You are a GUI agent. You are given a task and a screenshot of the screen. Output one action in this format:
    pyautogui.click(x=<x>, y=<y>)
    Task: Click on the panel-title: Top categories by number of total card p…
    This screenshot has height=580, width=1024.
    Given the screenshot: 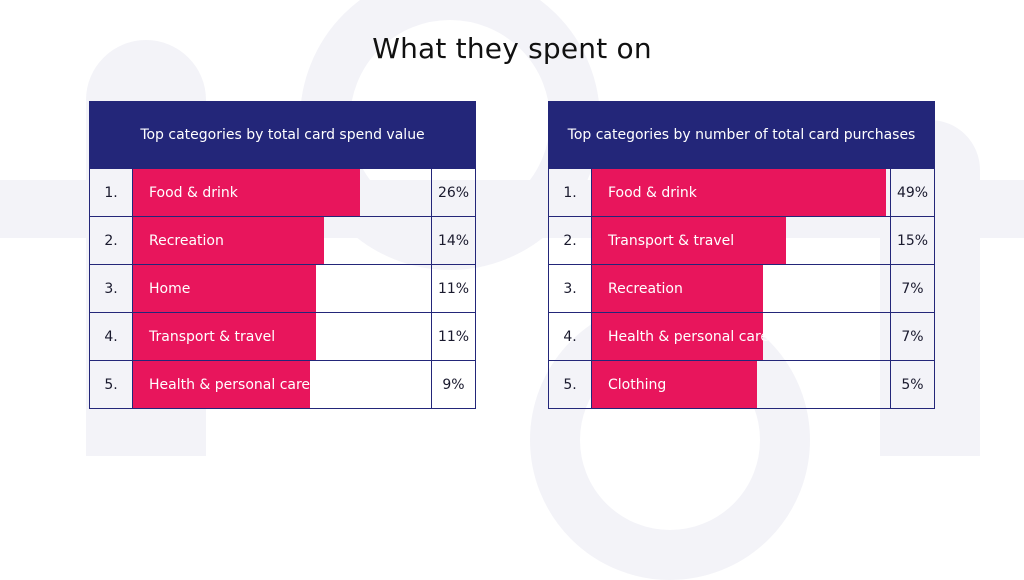 What is the action you would take?
    pyautogui.click(x=741, y=135)
    